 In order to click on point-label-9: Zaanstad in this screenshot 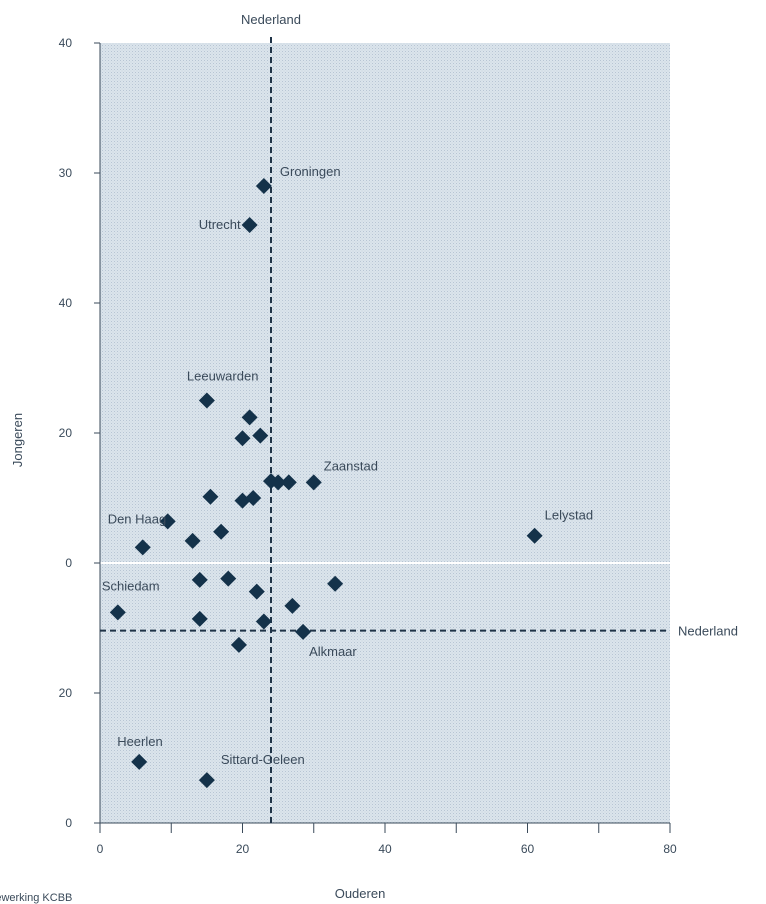, I will do `click(351, 465)`.